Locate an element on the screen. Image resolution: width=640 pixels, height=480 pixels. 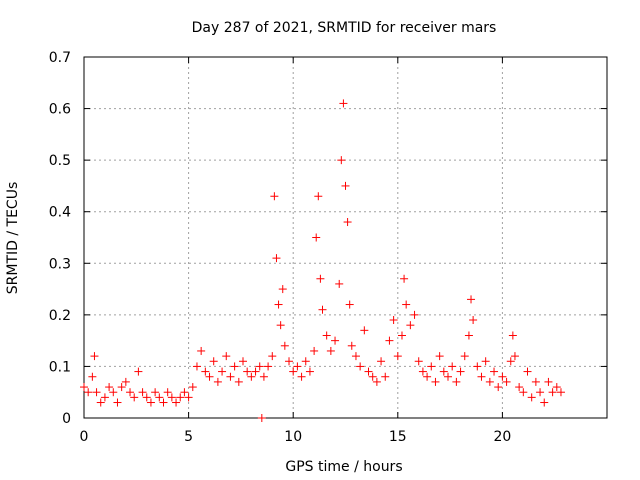
y-tick-label: 0.2 is located at coordinates (60, 316).